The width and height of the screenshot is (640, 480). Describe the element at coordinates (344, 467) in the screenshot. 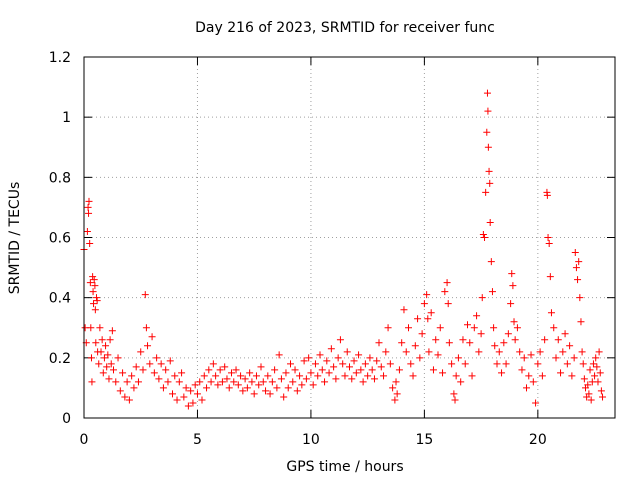

I see `x-axis-label: GPS time / hours` at that location.